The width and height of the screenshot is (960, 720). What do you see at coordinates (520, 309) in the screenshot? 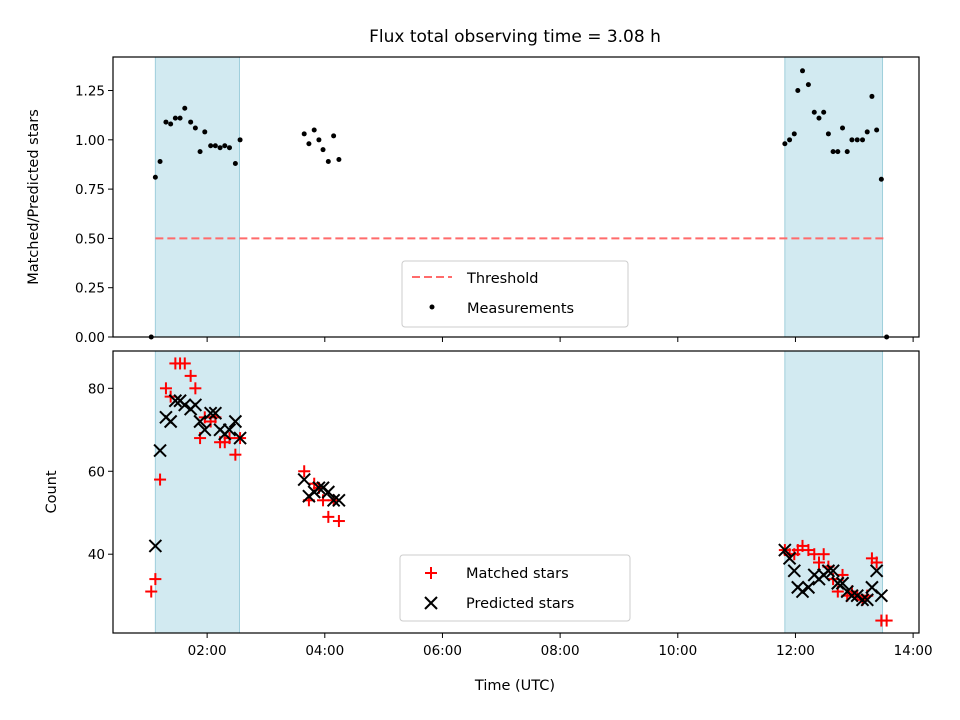
I see `legend-measurements-label: Measurements` at bounding box center [520, 309].